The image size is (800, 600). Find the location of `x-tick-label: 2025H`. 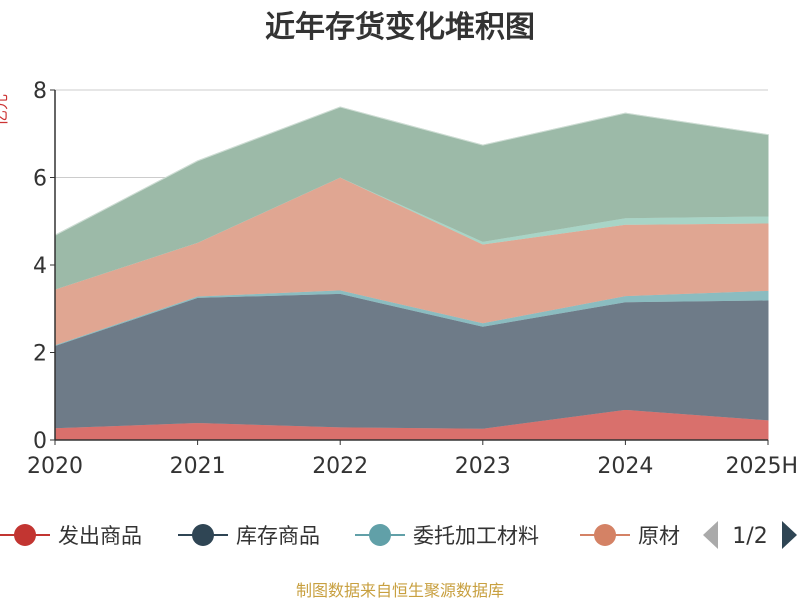

x-tick-label: 2025H is located at coordinates (761, 466).